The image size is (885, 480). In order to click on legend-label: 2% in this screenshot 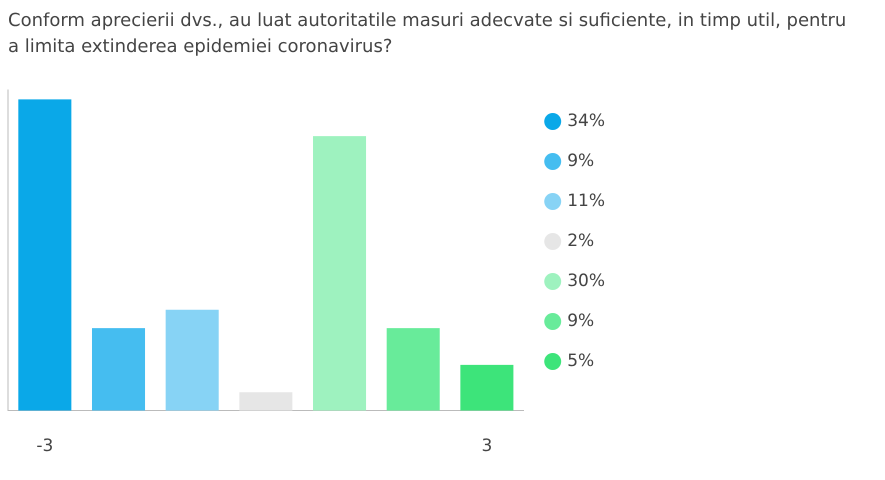, I will do `click(580, 240)`.